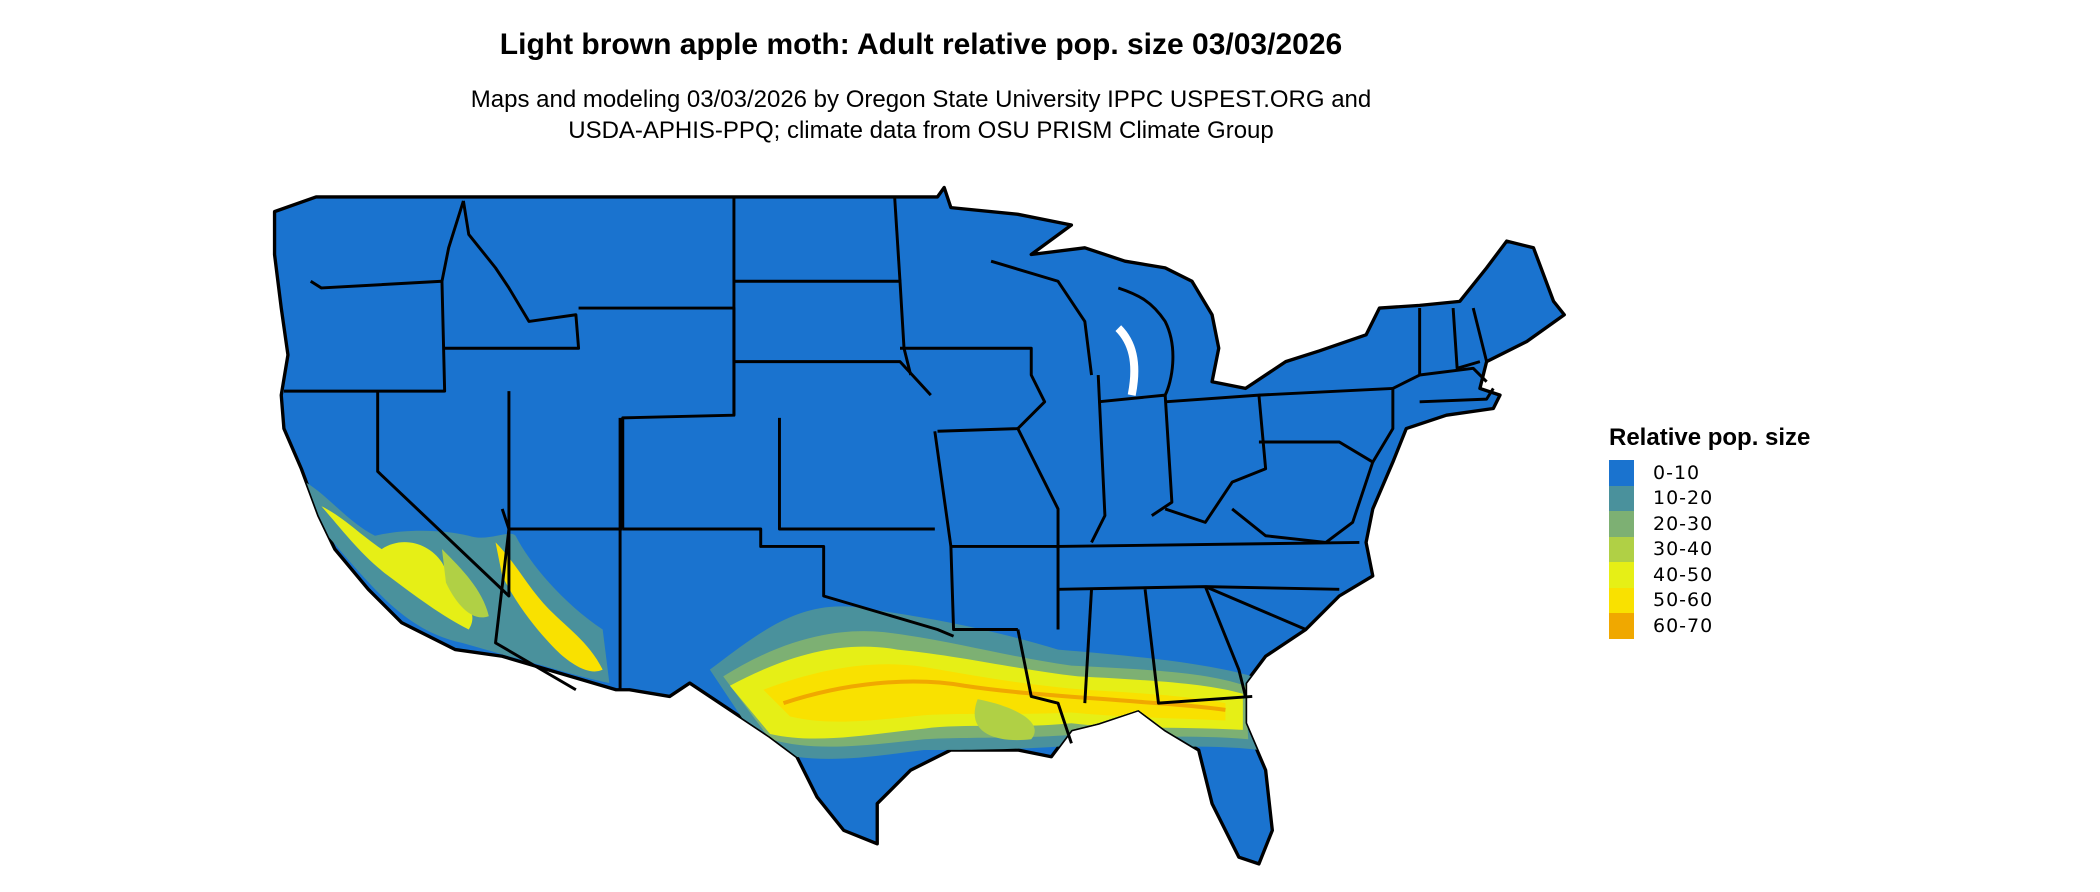 Image resolution: width=2100 pixels, height=892 pixels. I want to click on legend-item: 10-20, so click(1709, 498).